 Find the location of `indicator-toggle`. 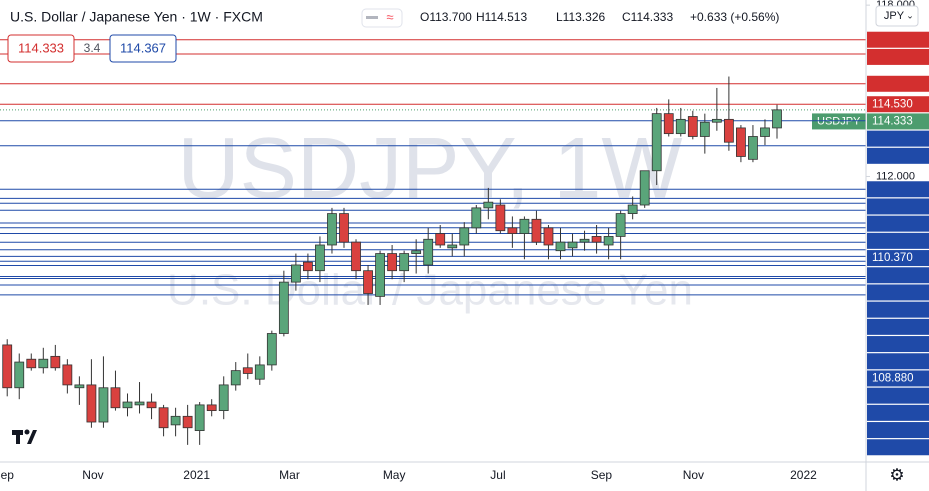

indicator-toggle is located at coordinates (382, 18).